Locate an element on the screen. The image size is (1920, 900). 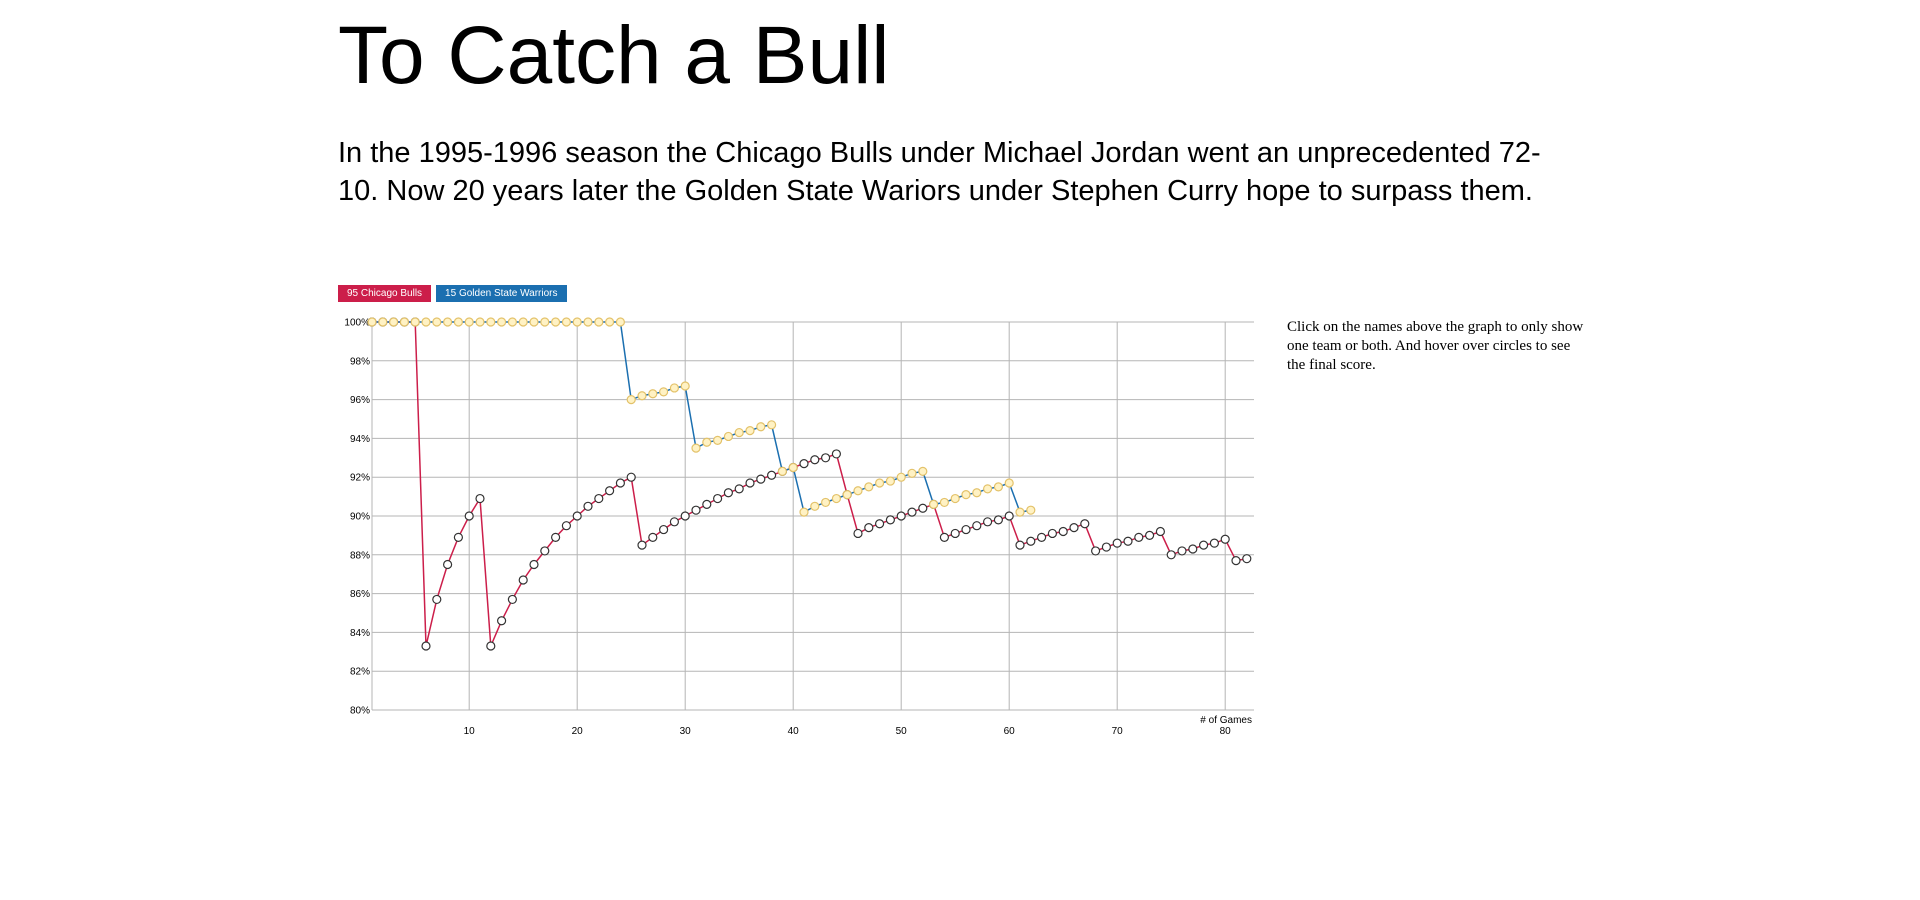
bulls-game-point: 89.3% is located at coordinates (966, 529).